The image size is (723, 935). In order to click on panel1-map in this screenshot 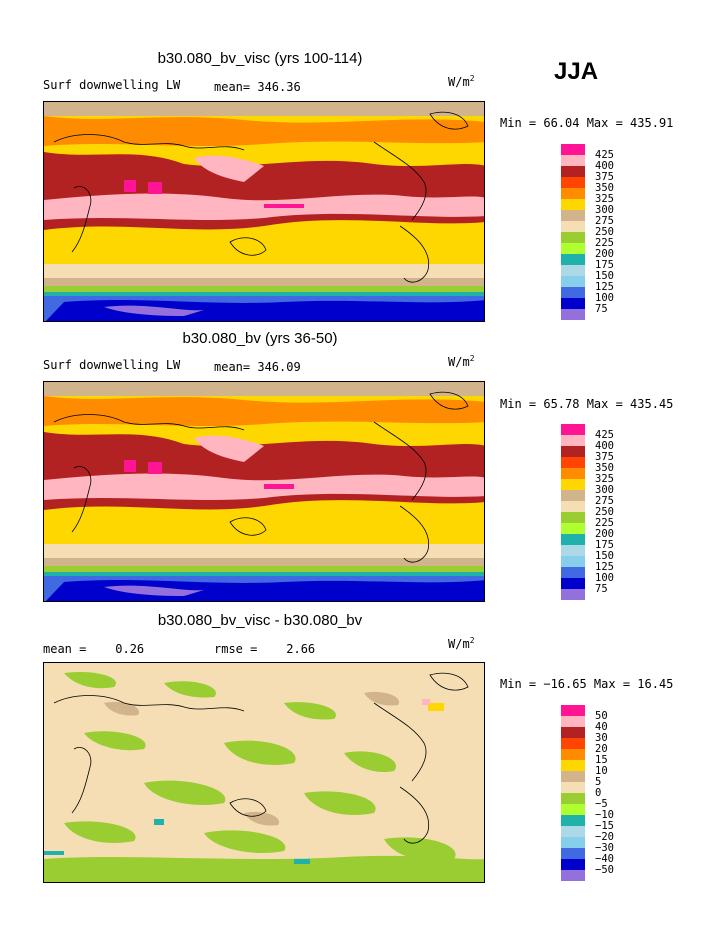, I will do `click(264, 211)`.